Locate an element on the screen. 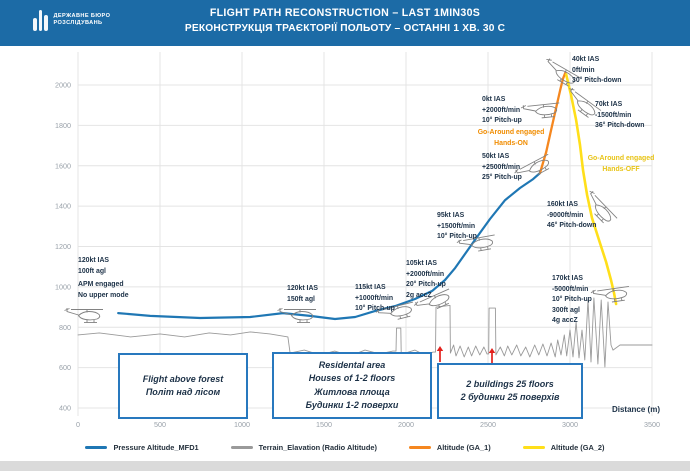 This screenshot has width=690, height=471. x-axis-label: Distance (m) is located at coordinates (635, 409).